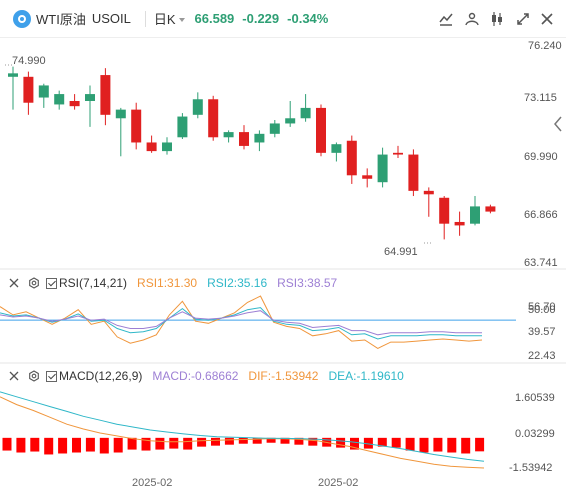 The height and width of the screenshot is (497, 566). What do you see at coordinates (164, 19) in the screenshot?
I see `period-label: 日K` at bounding box center [164, 19].